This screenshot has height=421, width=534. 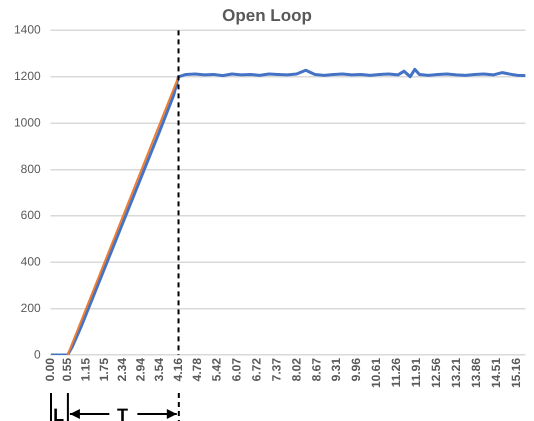 I want to click on x-tick-label: 7.37, so click(x=276, y=370).